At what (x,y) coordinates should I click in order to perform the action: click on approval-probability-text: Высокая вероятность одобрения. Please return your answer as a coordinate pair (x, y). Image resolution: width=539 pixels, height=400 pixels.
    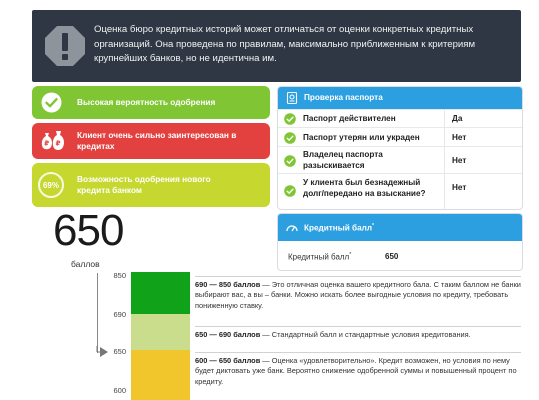
    Looking at the image, I should click on (146, 102).